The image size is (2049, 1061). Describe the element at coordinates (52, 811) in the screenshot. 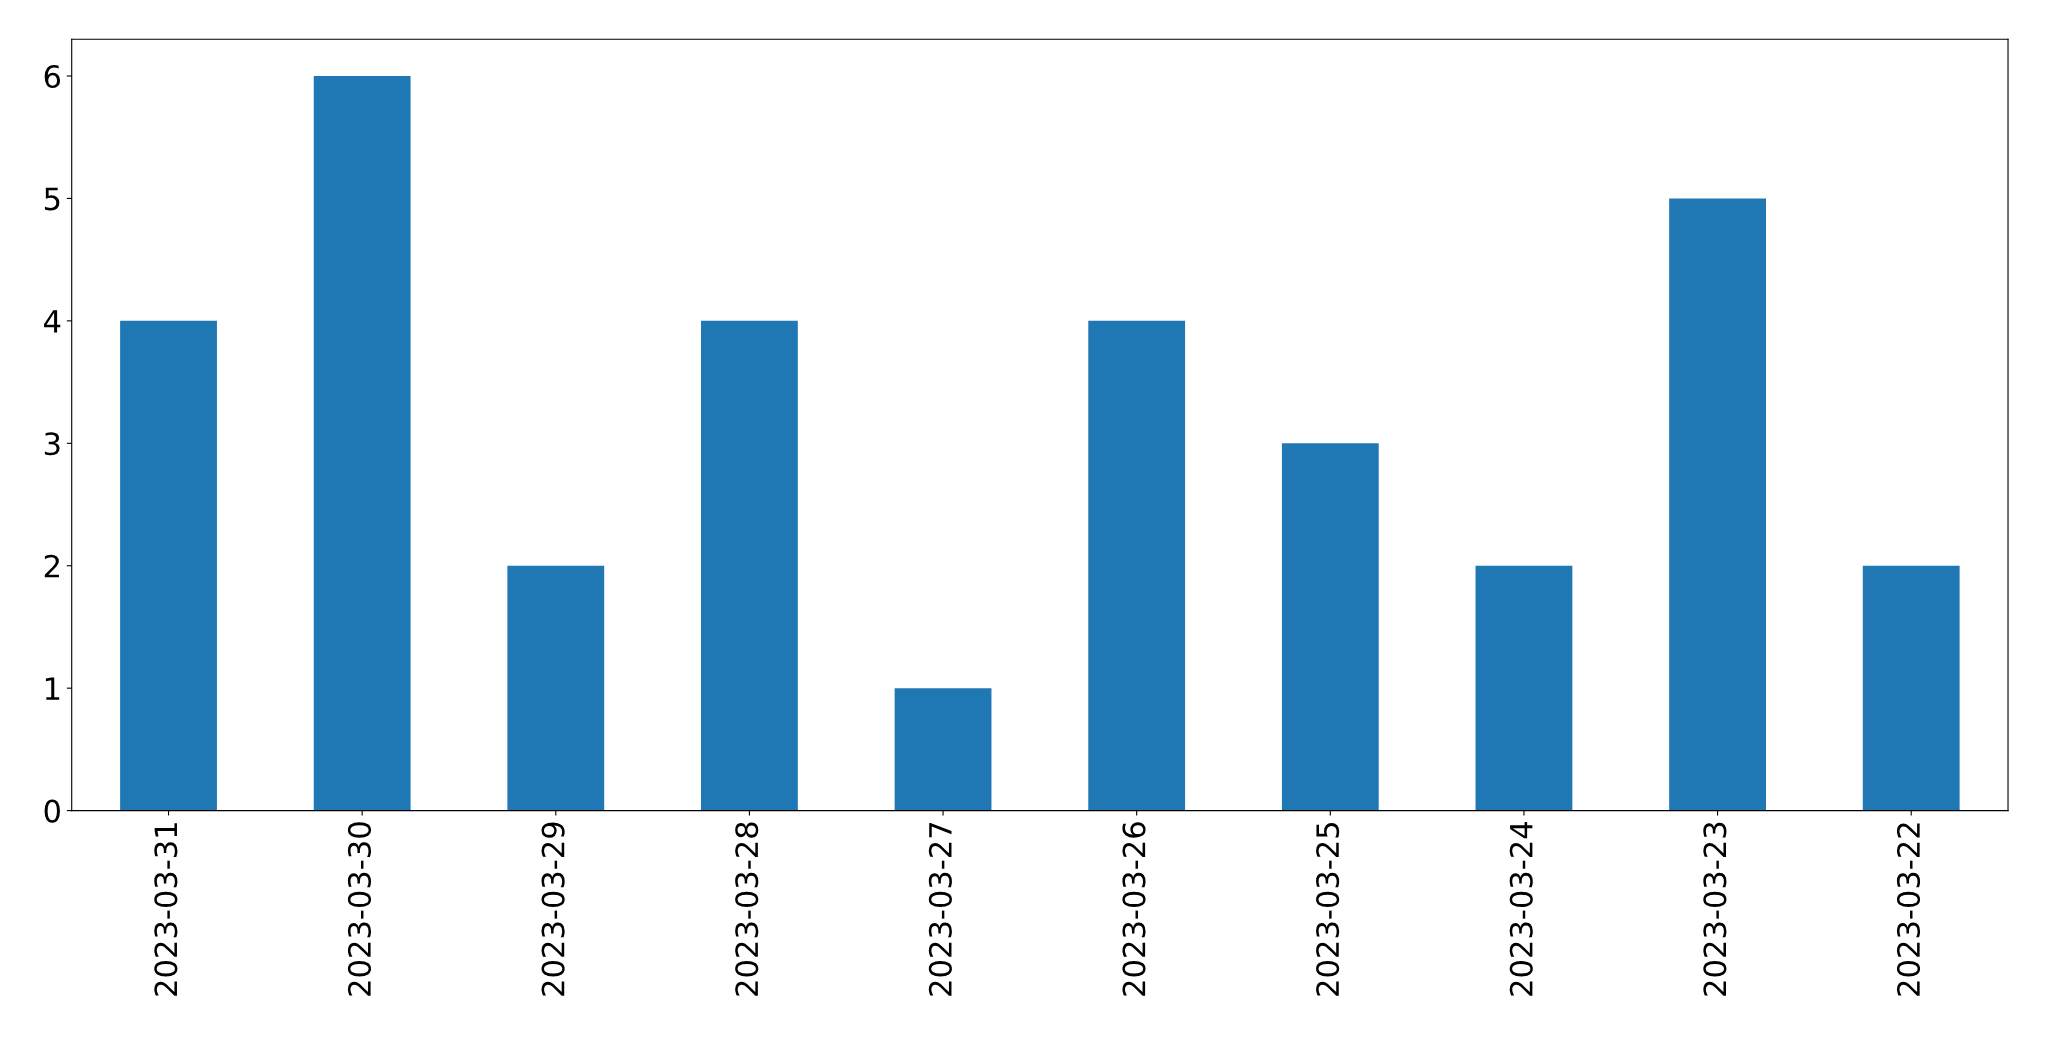

I see `y-tick-label: 0` at that location.